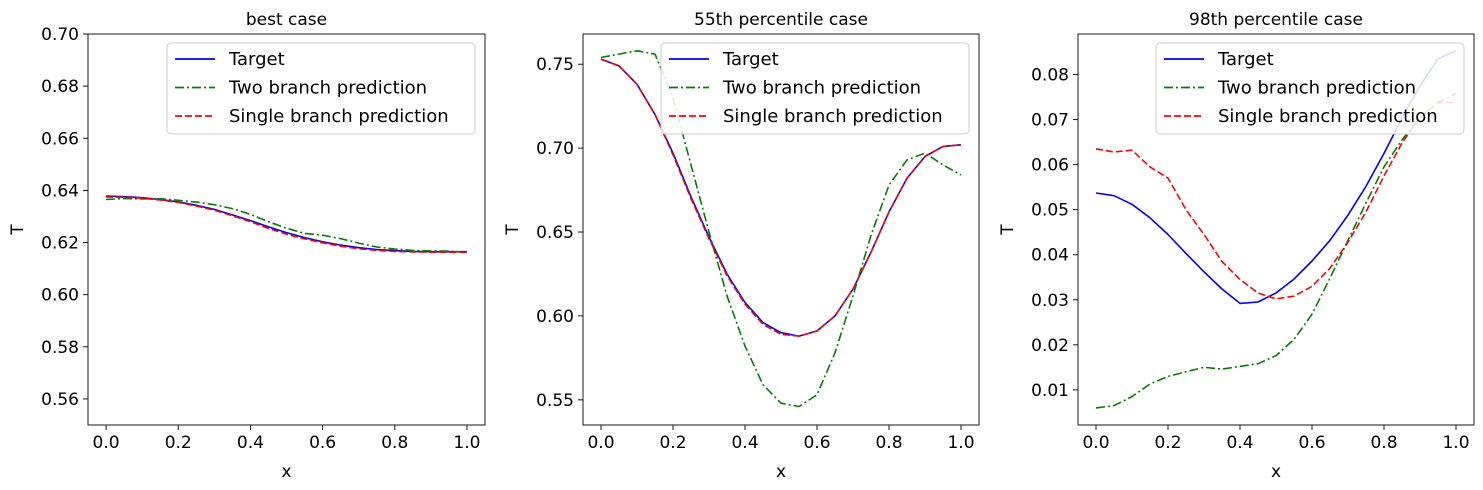  What do you see at coordinates (1050, 391) in the screenshot?
I see `y-tick-label: 0.01` at bounding box center [1050, 391].